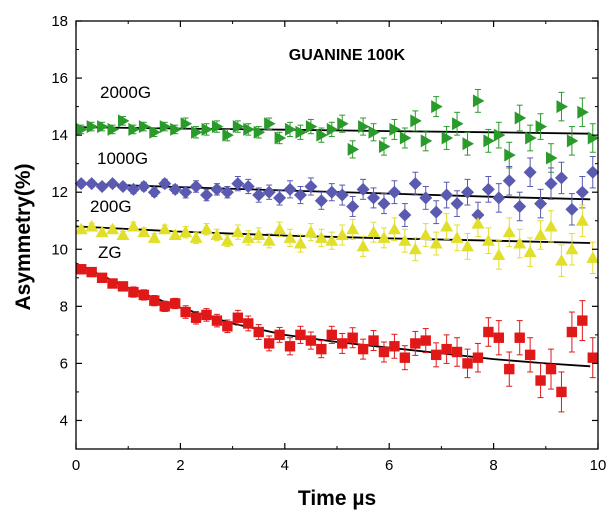 The image size is (610, 511). What do you see at coordinates (122, 158) in the screenshot?
I see `series-label-1000g: 1000G` at bounding box center [122, 158].